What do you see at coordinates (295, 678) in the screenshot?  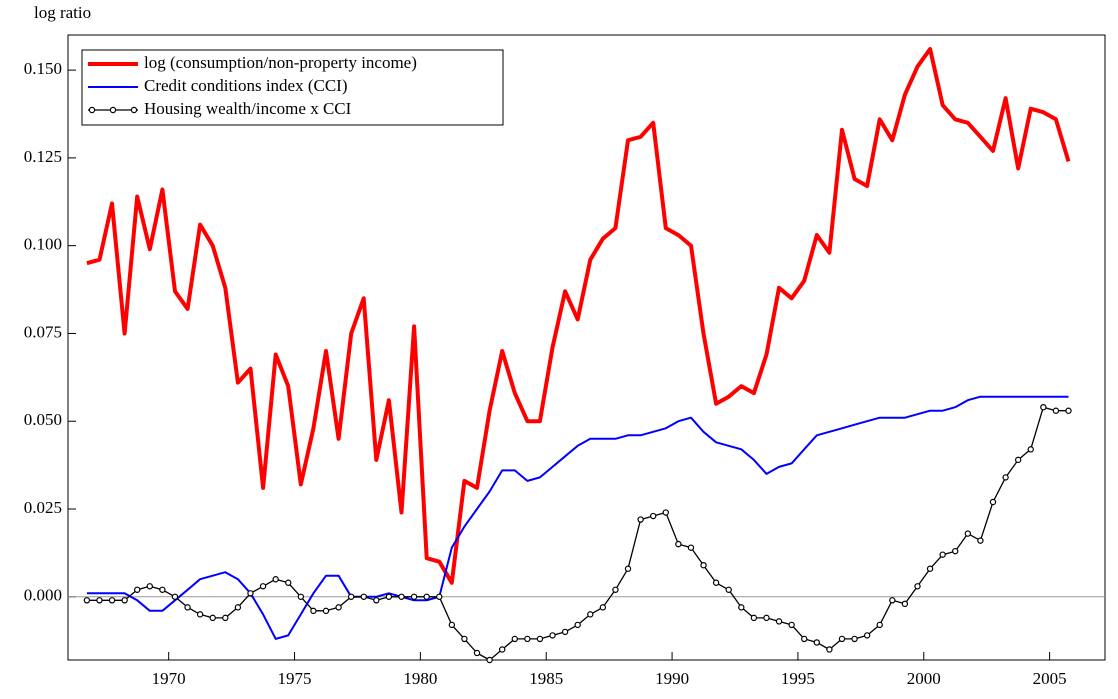 I see `x-tick-label: 1975` at bounding box center [295, 678].